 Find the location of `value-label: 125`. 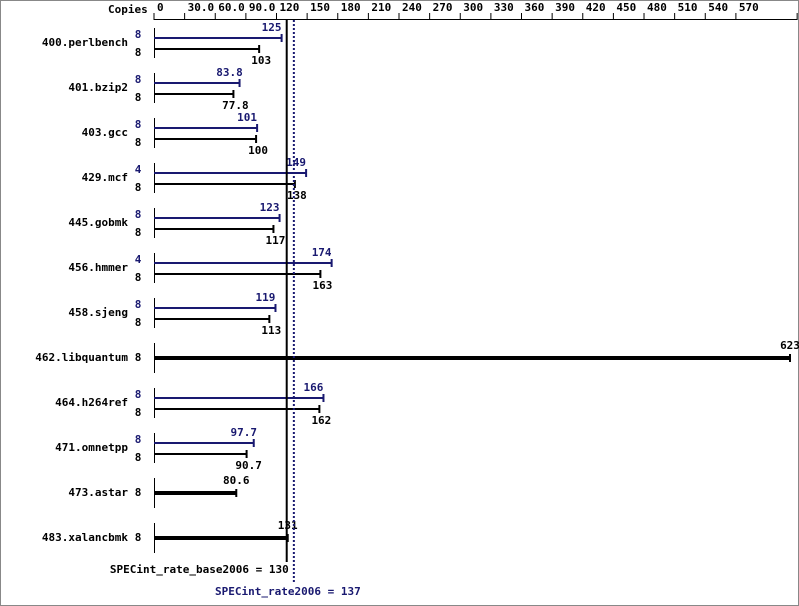

value-label: 125 is located at coordinates (272, 27).